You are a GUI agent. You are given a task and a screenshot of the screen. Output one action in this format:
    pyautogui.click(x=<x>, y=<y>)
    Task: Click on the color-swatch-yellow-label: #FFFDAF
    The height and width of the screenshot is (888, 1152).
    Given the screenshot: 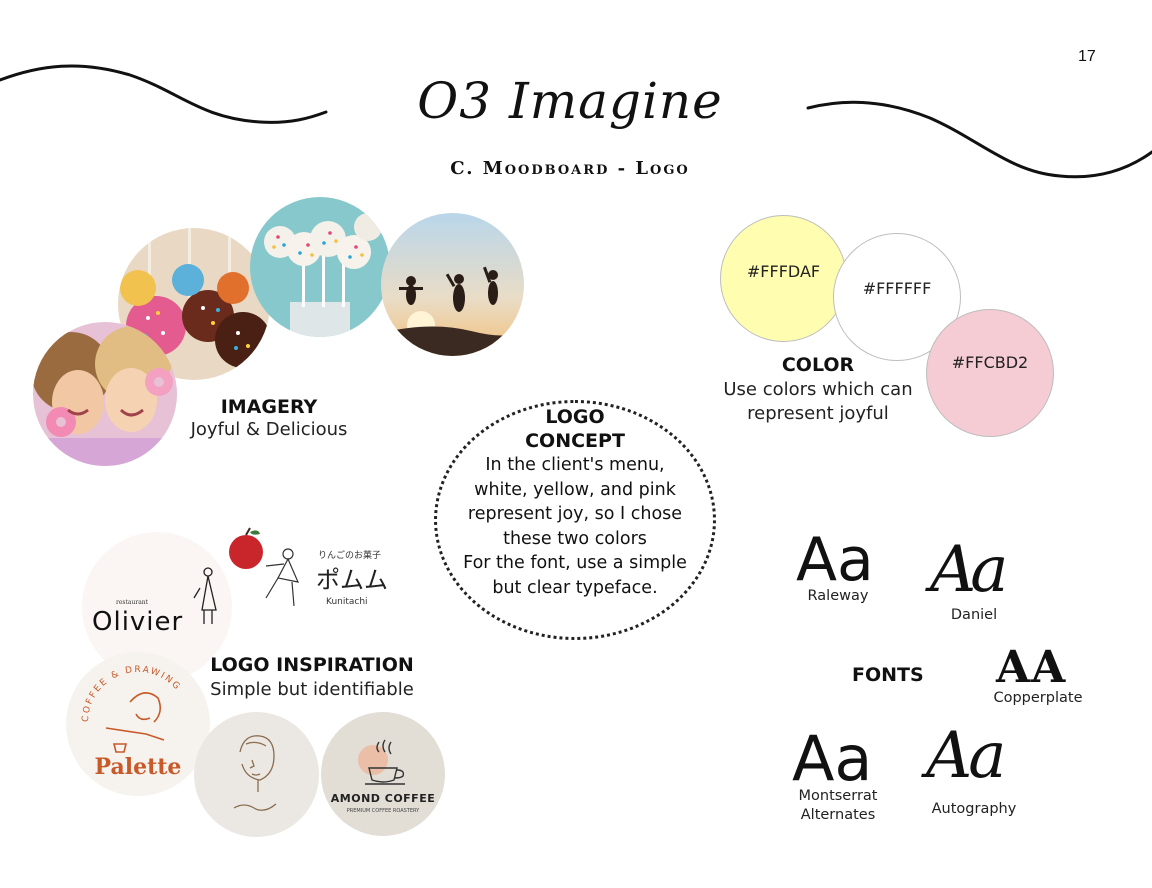 What is the action you would take?
    pyautogui.click(x=783, y=271)
    